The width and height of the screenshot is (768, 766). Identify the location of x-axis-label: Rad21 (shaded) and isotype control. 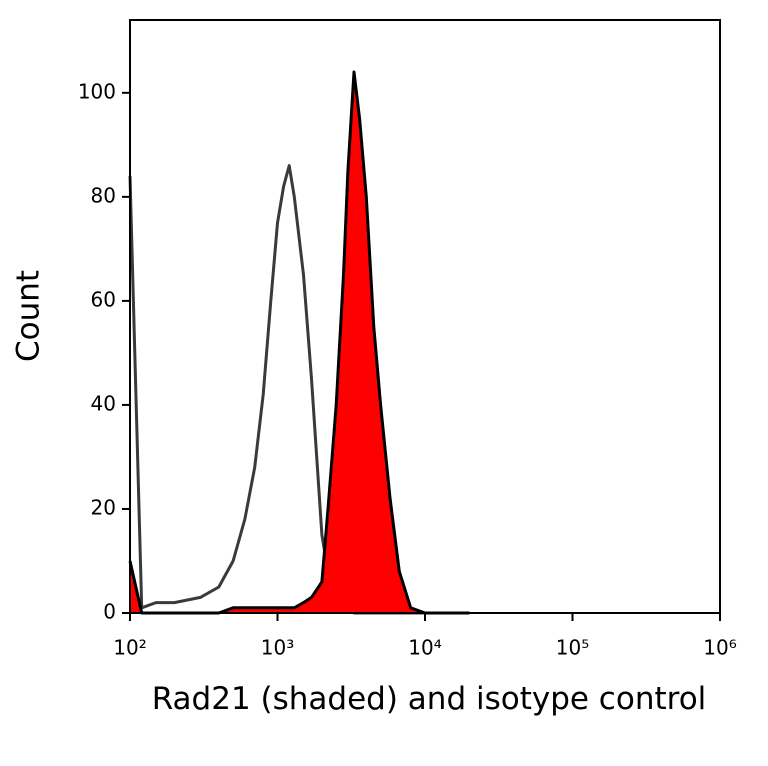
(429, 699).